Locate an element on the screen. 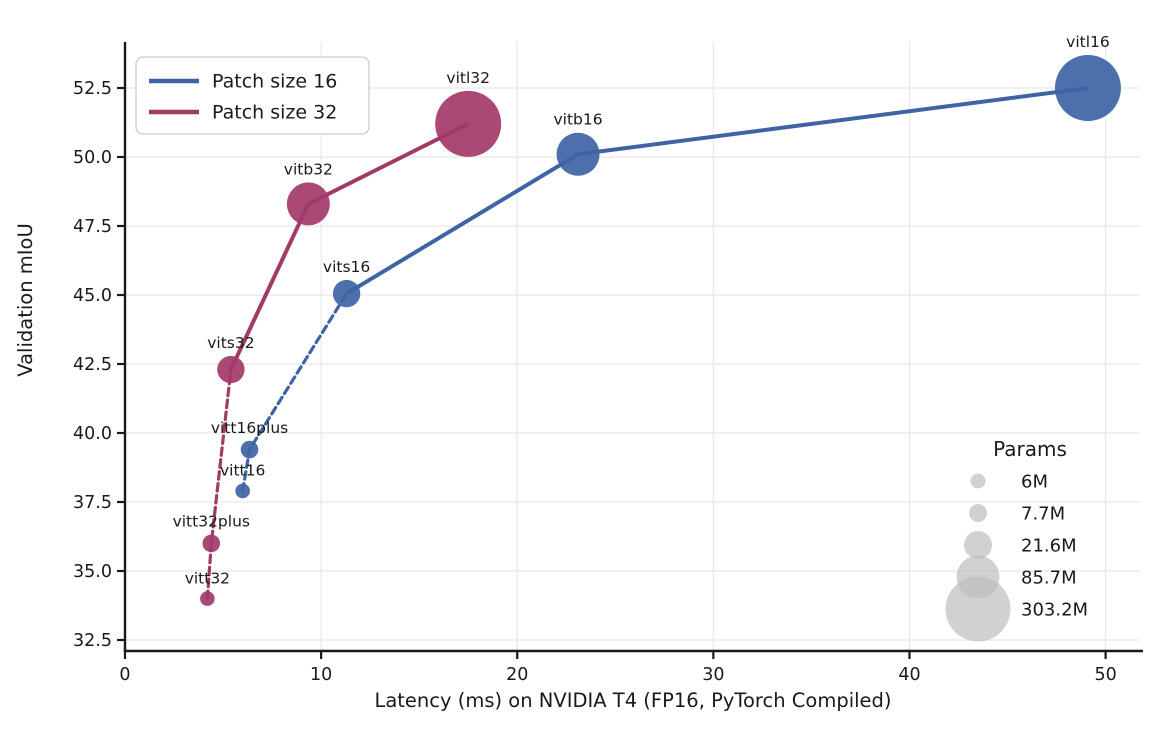 The width and height of the screenshot is (1152, 736). data-point-vitt32plus is located at coordinates (211, 543).